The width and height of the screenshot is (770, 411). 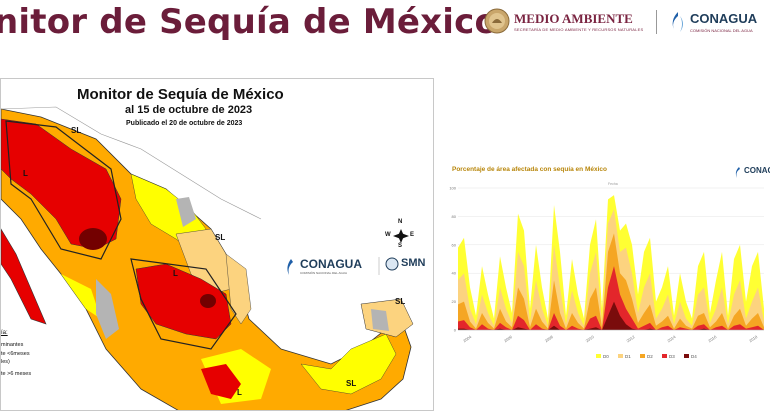 What do you see at coordinates (131, 163) in the screenshot?
I see `map-border-usa` at bounding box center [131, 163].